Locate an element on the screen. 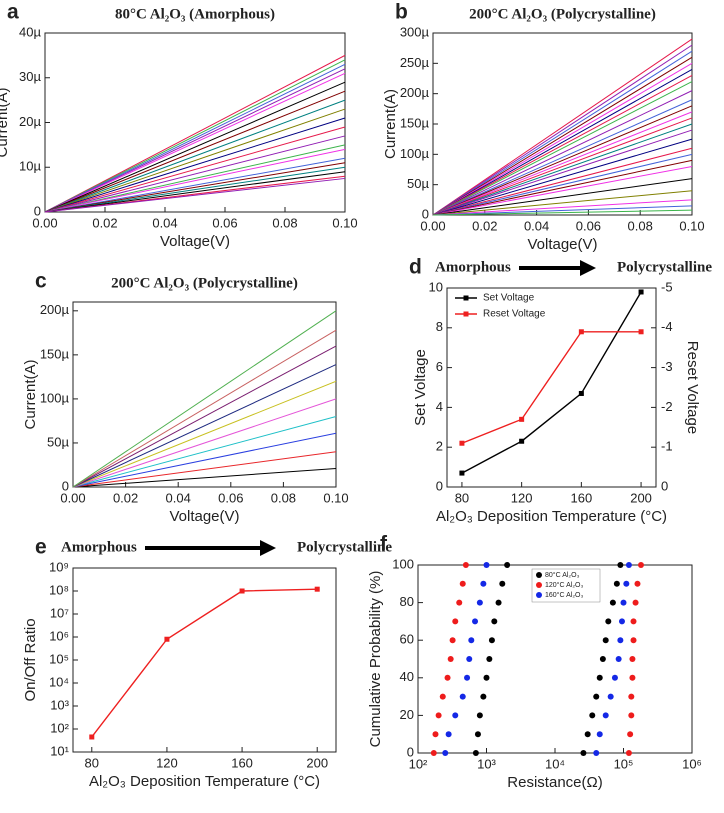 Image resolution: width=724 pixels, height=813 pixels. chart-title: 200°C Al₂O₃ (Polycrystalline) is located at coordinates (562, 14).